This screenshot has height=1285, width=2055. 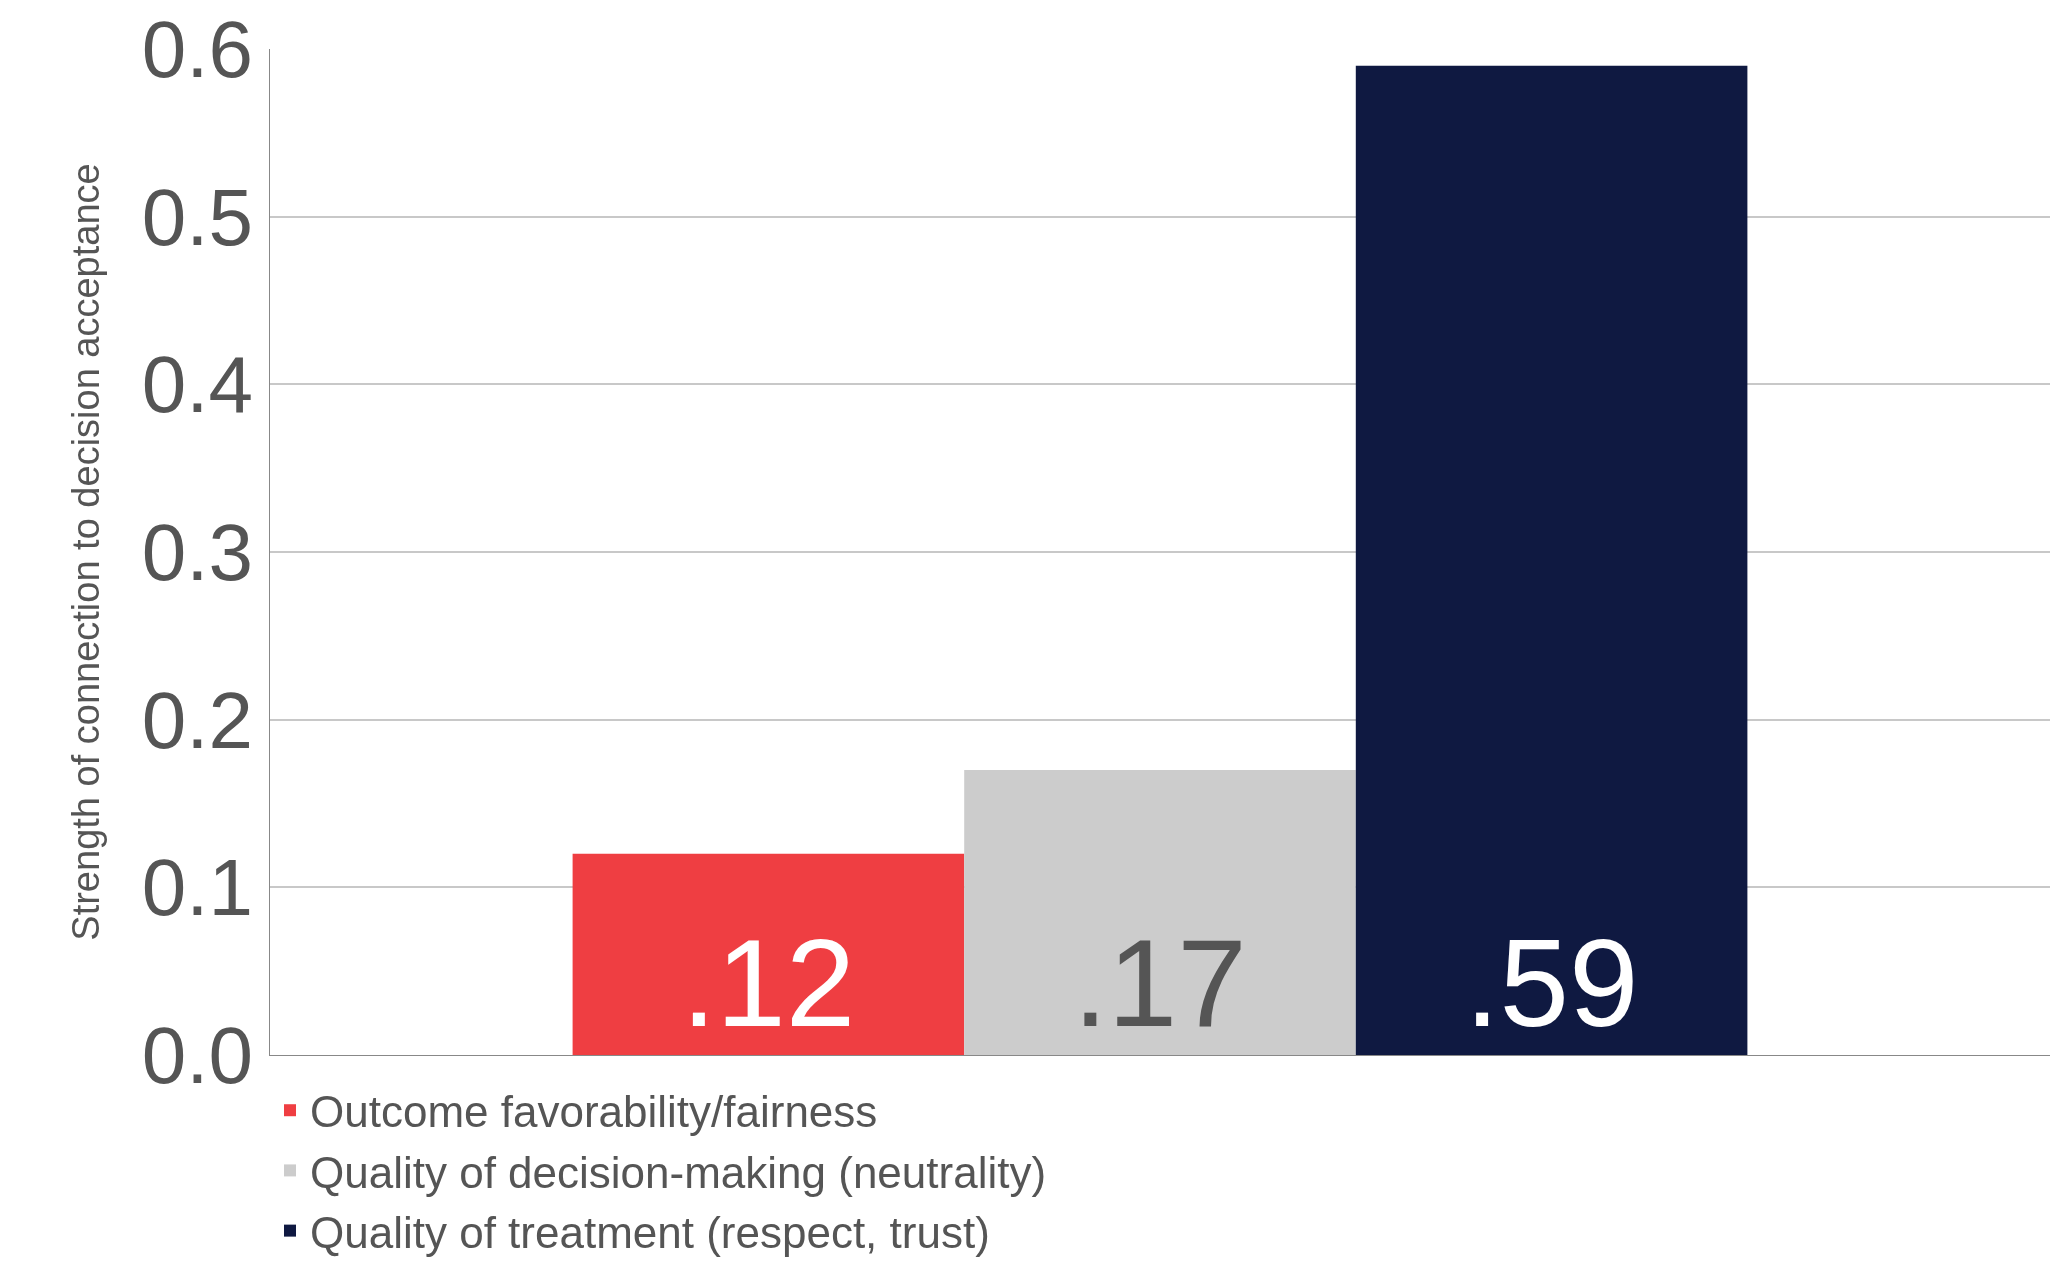 I want to click on data-label: .12, so click(x=768, y=982).